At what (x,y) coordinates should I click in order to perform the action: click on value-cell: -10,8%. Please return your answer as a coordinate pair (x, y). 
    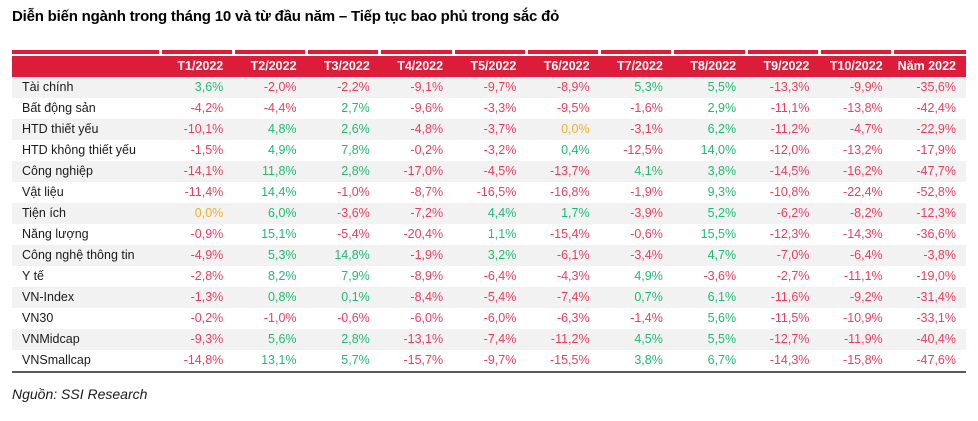
    Looking at the image, I should click on (789, 192).